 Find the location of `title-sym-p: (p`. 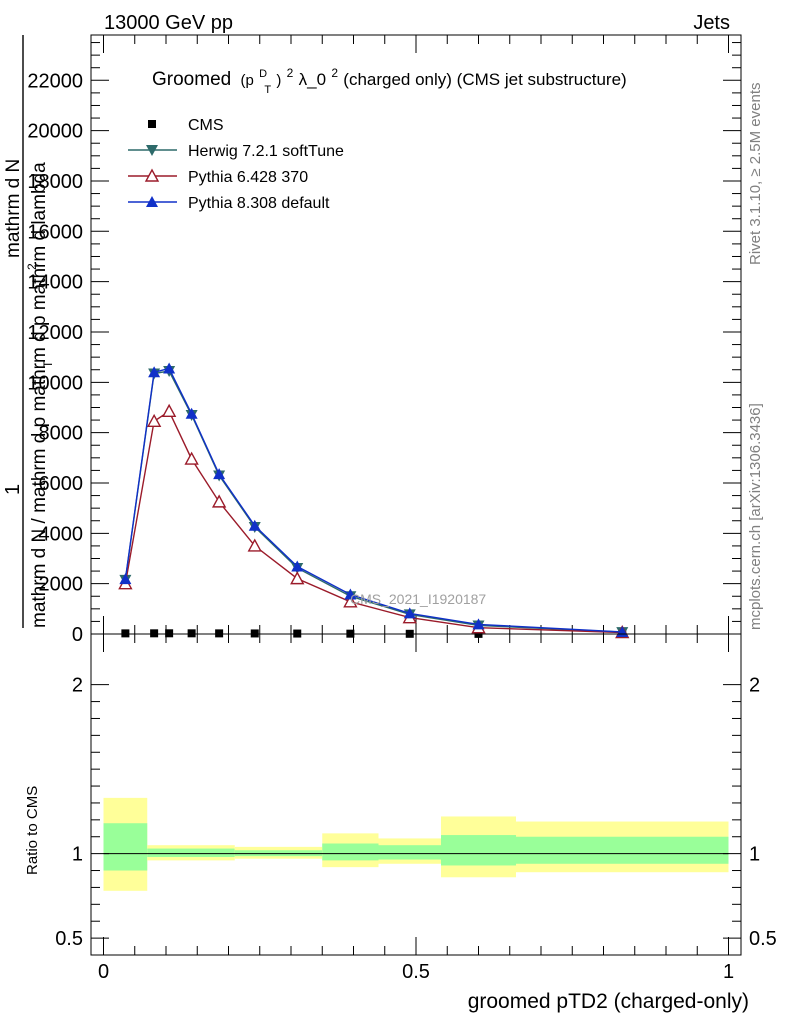

title-sym-p: (p is located at coordinates (246, 80).